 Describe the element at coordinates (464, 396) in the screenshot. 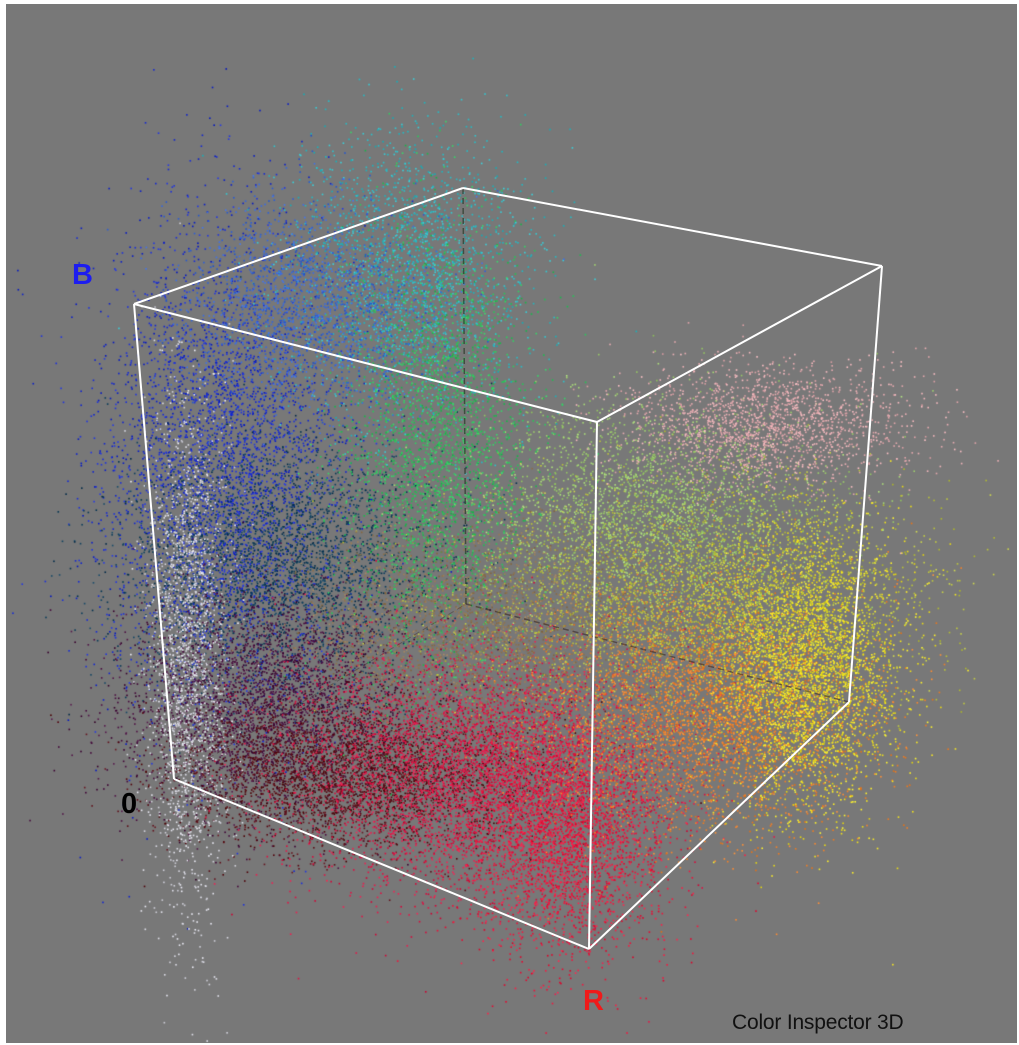

I see `cube-edge-hidden-vertical` at that location.